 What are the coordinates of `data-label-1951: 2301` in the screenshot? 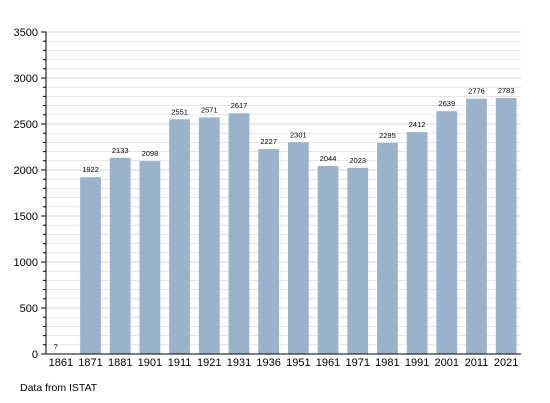 It's located at (298, 134).